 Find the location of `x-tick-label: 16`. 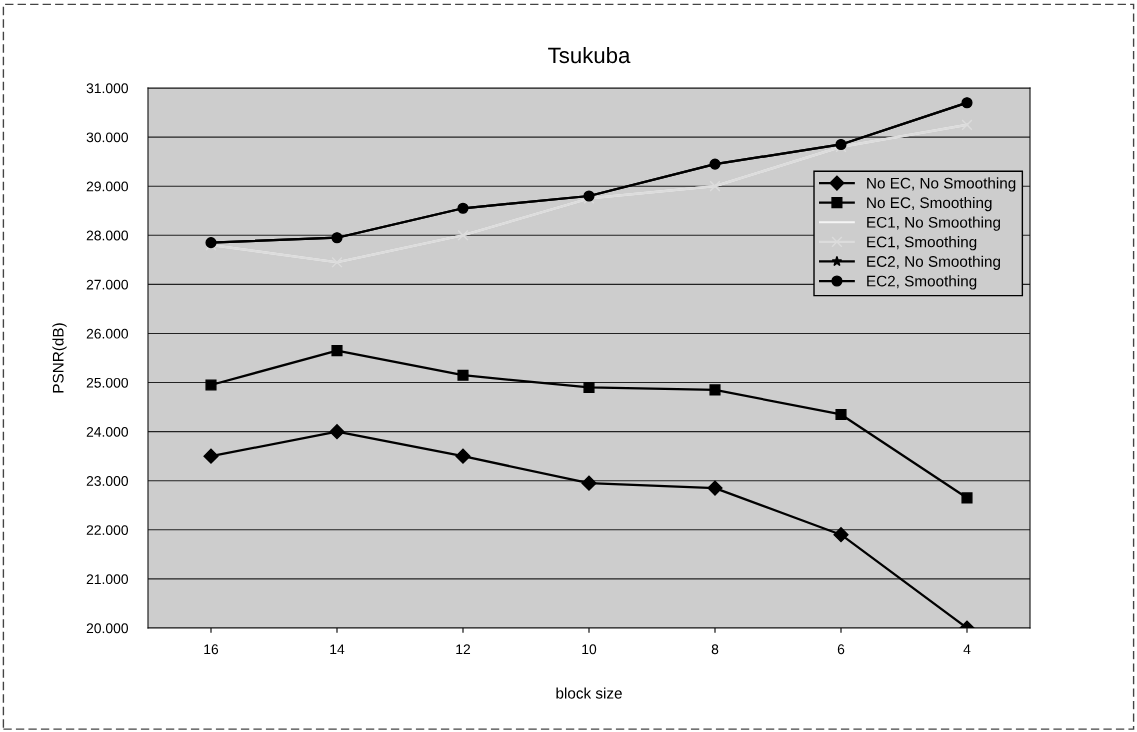

x-tick-label: 16 is located at coordinates (211, 649).